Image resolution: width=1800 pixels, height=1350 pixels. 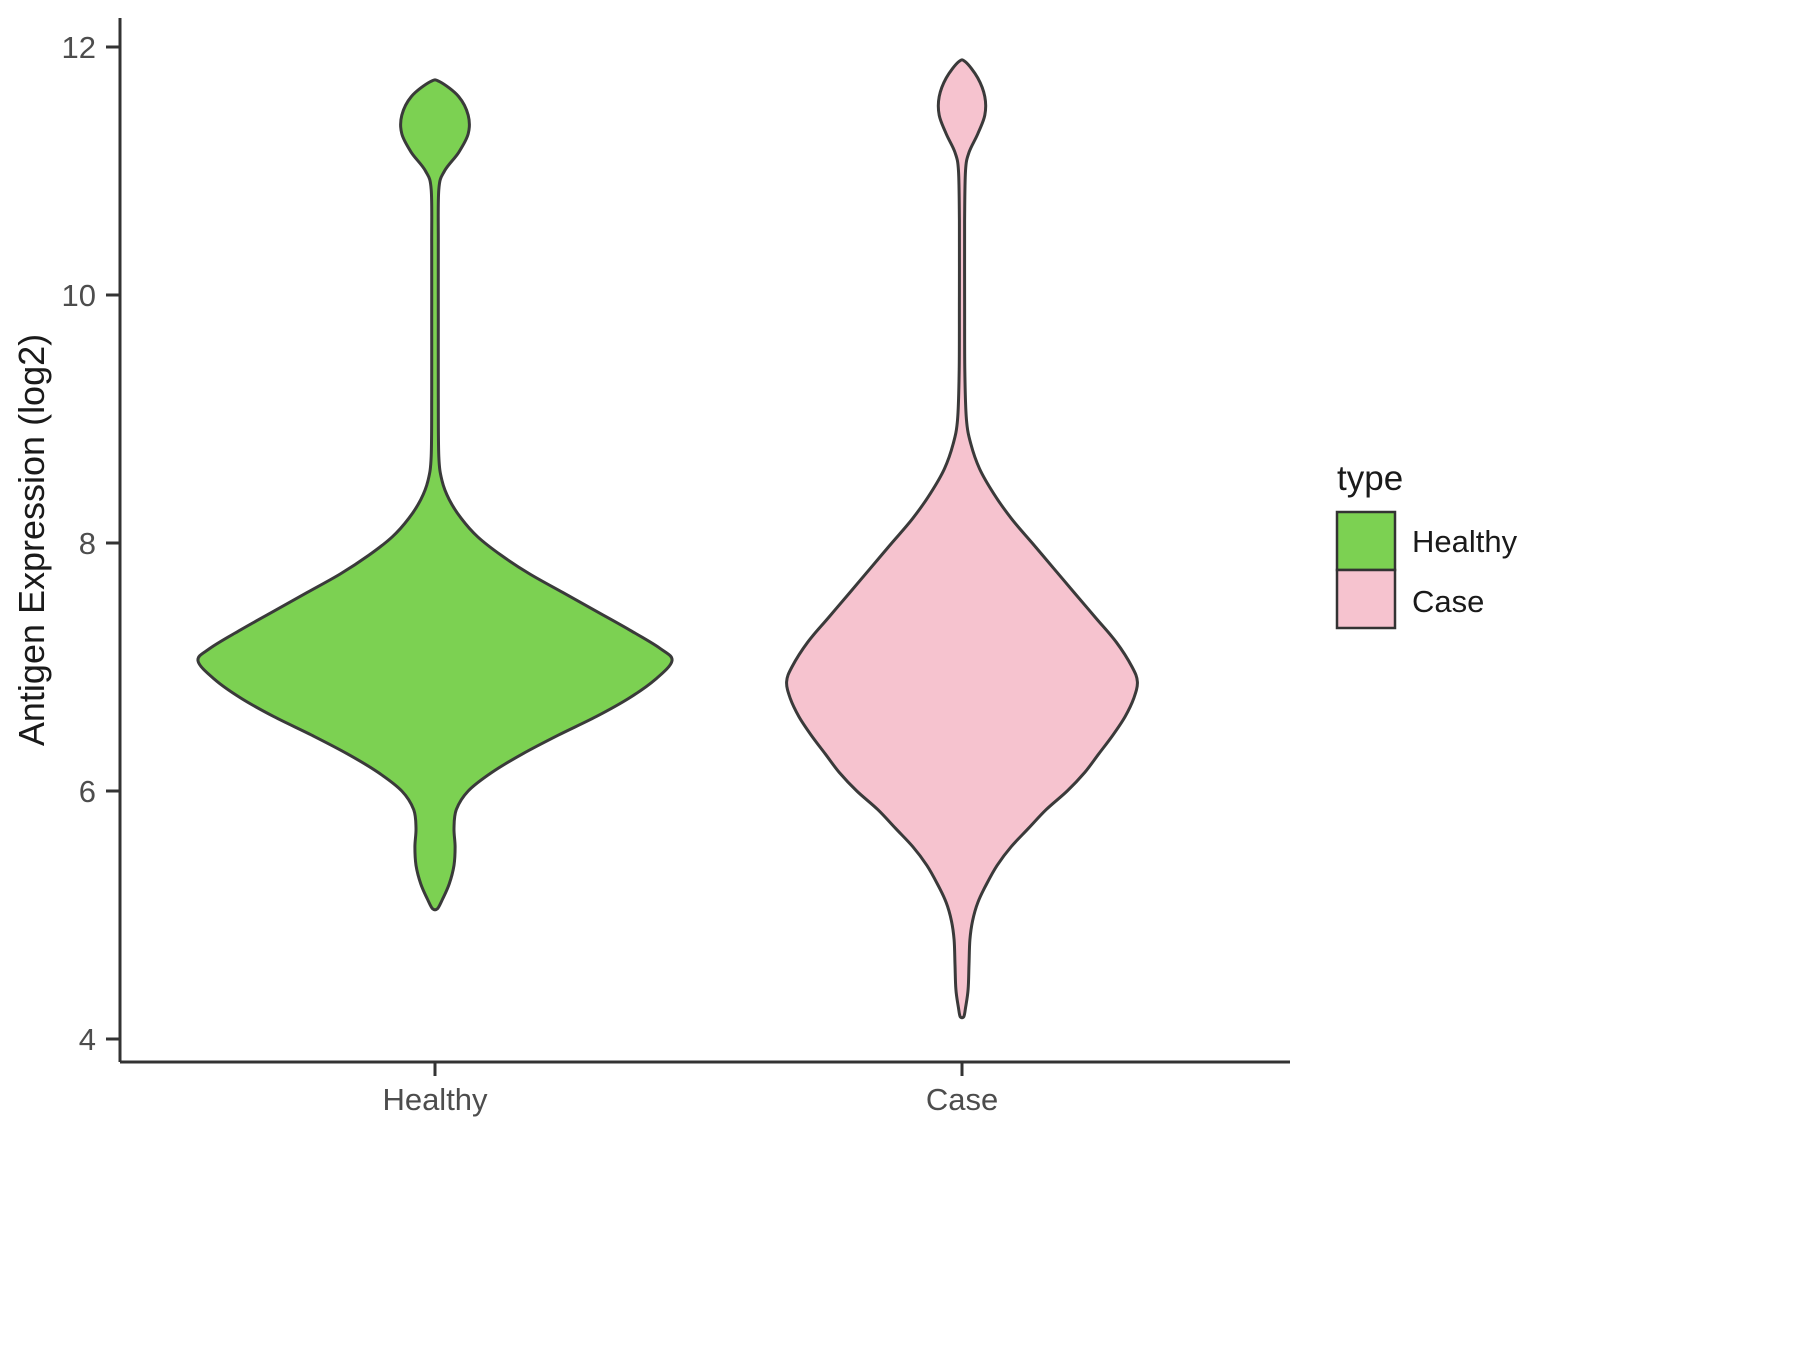 I want to click on y-tick-label-8: 8, so click(x=87, y=543).